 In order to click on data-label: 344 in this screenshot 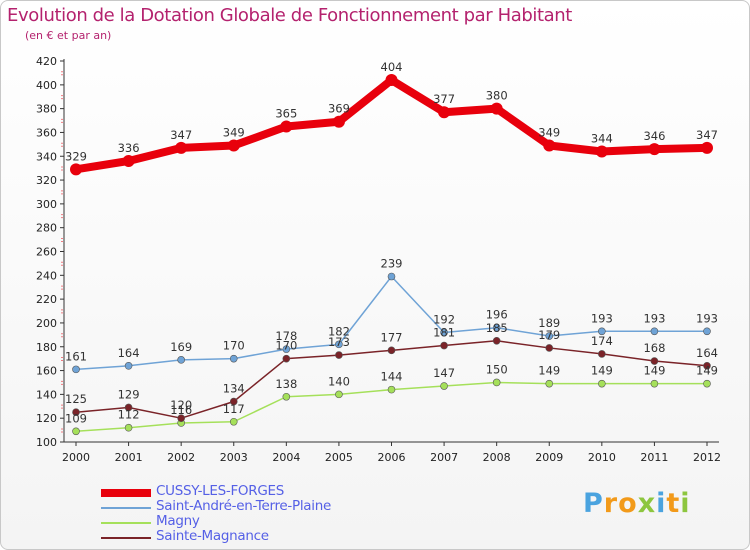, I will do `click(602, 138)`.